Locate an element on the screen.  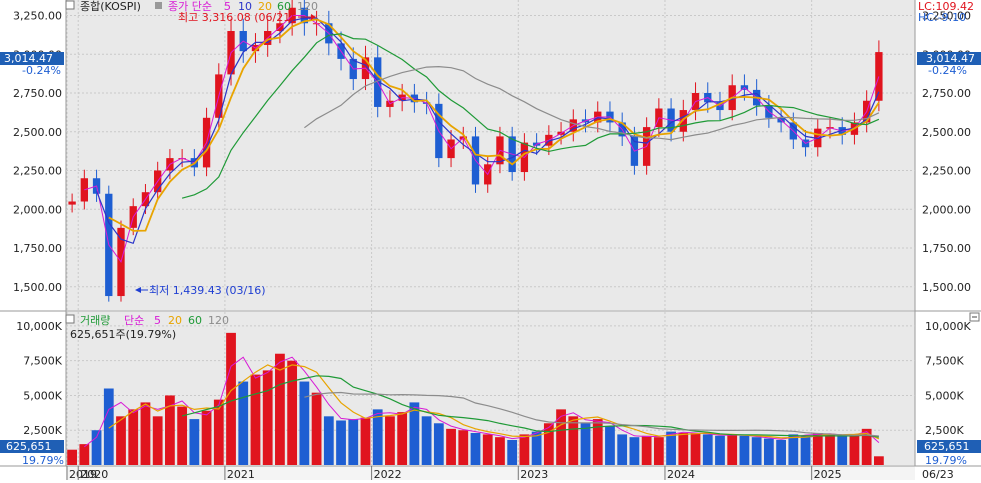
date-axis-strip is located at coordinates (490, 473).